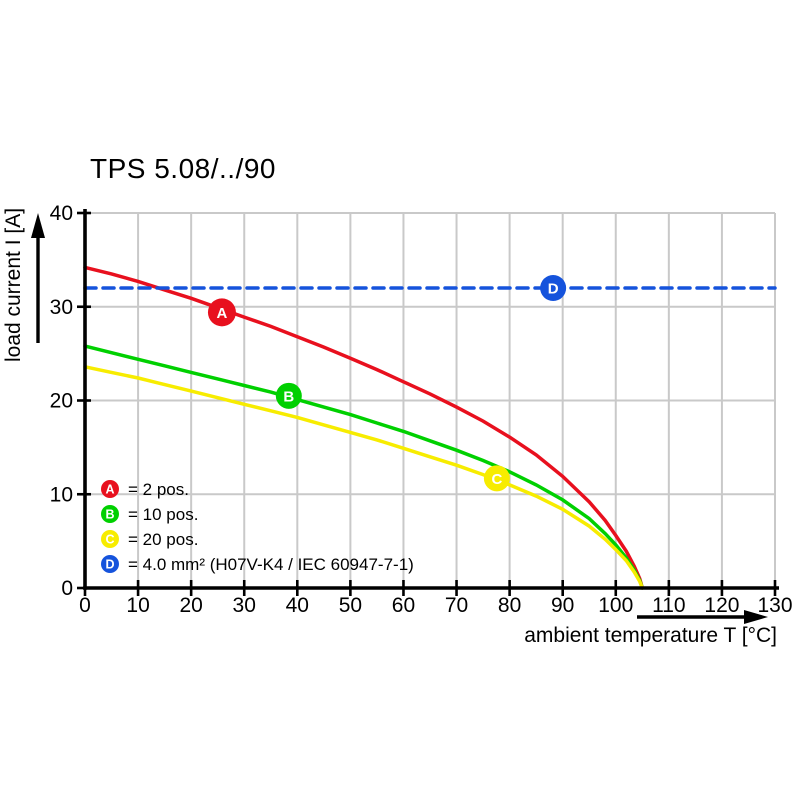 The height and width of the screenshot is (800, 800). Describe the element at coordinates (668, 605) in the screenshot. I see `x-tick-label: 110` at that location.